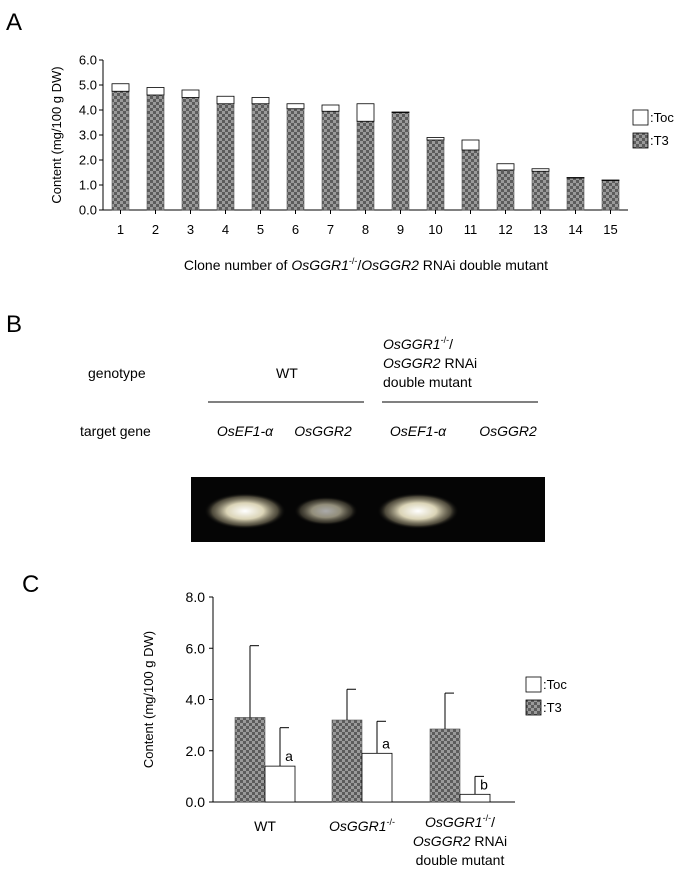 This screenshot has width=685, height=872. Describe the element at coordinates (88, 160) in the screenshot. I see `chart-a-ytick-label: 2.0` at that location.